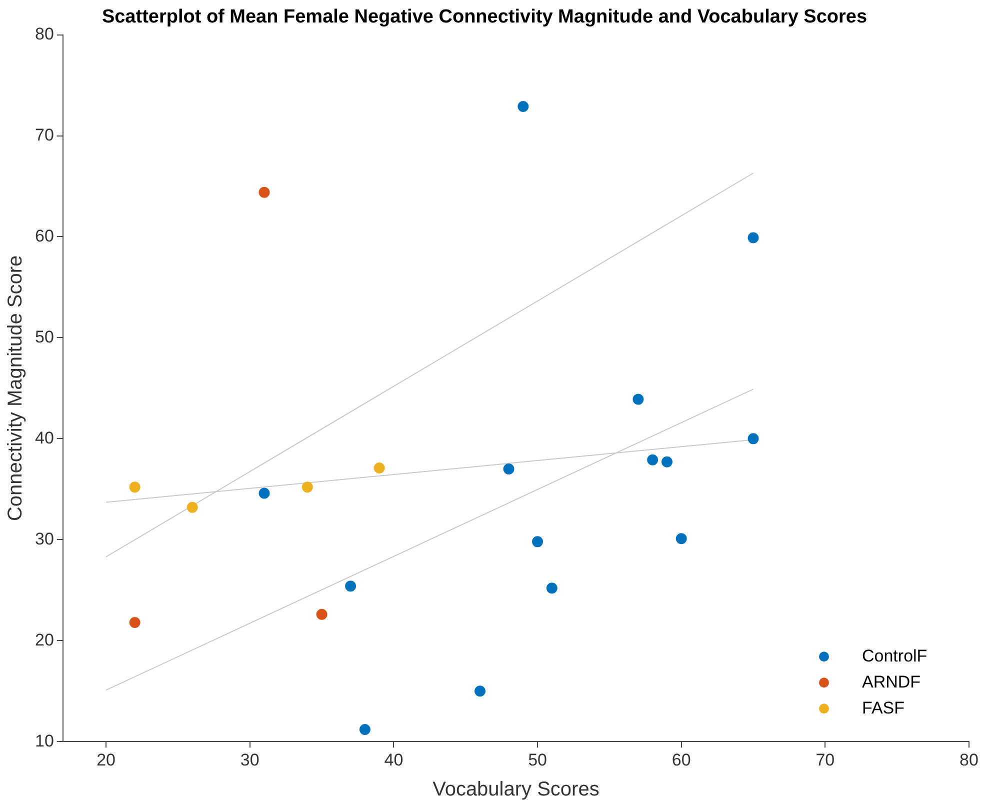 The image size is (989, 806). What do you see at coordinates (44, 336) in the screenshot?
I see `y-tick-label: 50` at bounding box center [44, 336].